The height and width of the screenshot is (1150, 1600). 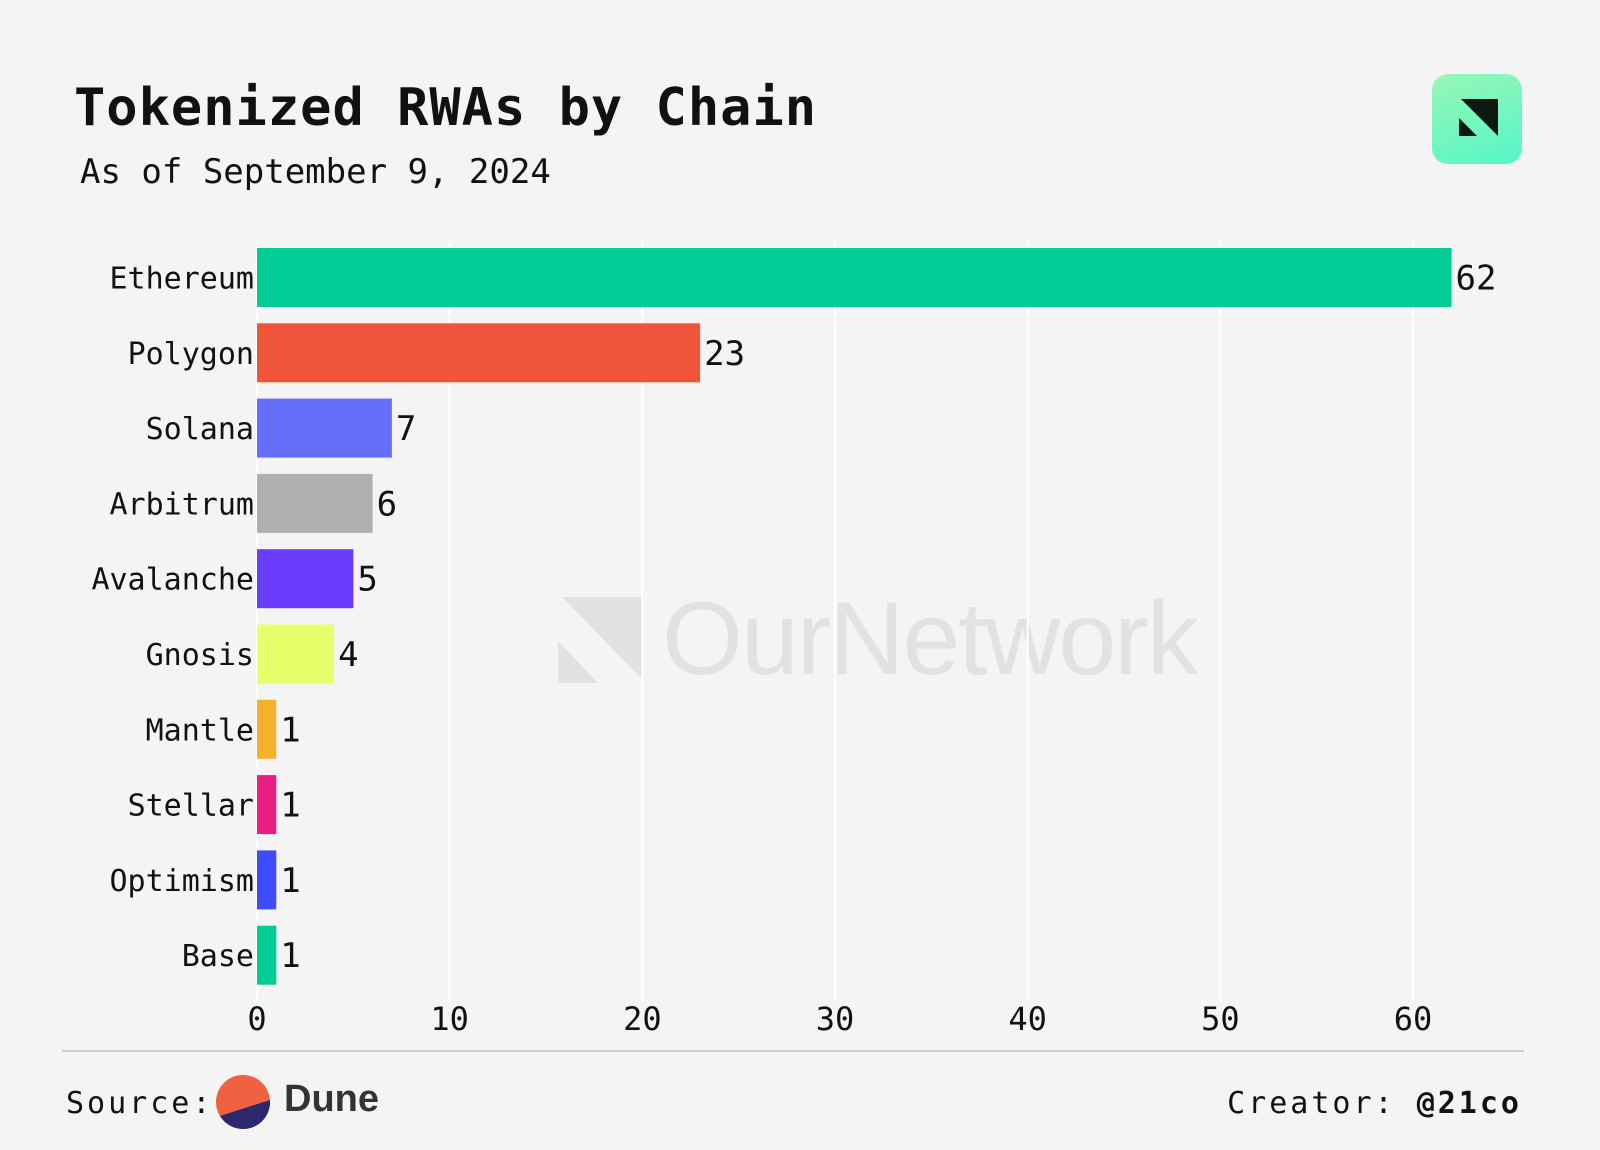 What do you see at coordinates (1469, 1103) in the screenshot?
I see `creator-handle: @21co` at bounding box center [1469, 1103].